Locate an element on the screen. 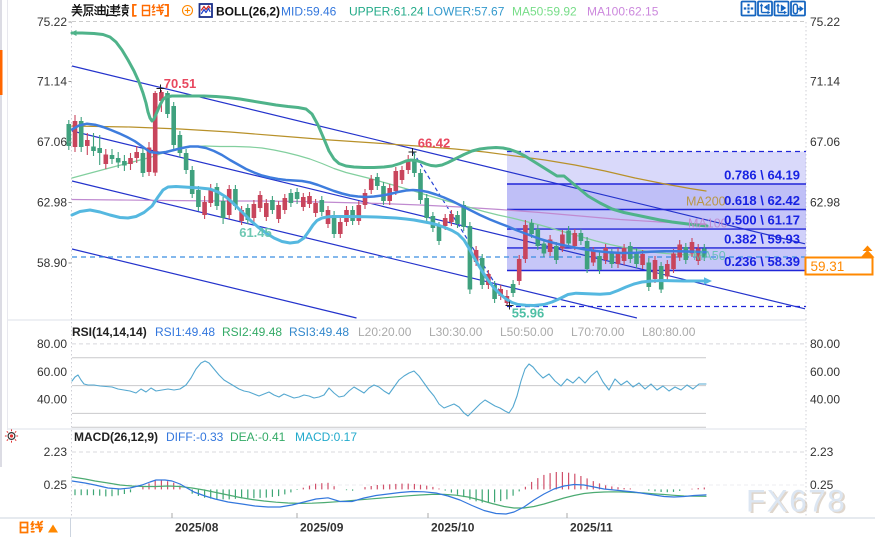 The height and width of the screenshot is (537, 875). svg-text: 0.236 \ 58.39 is located at coordinates (762, 261).